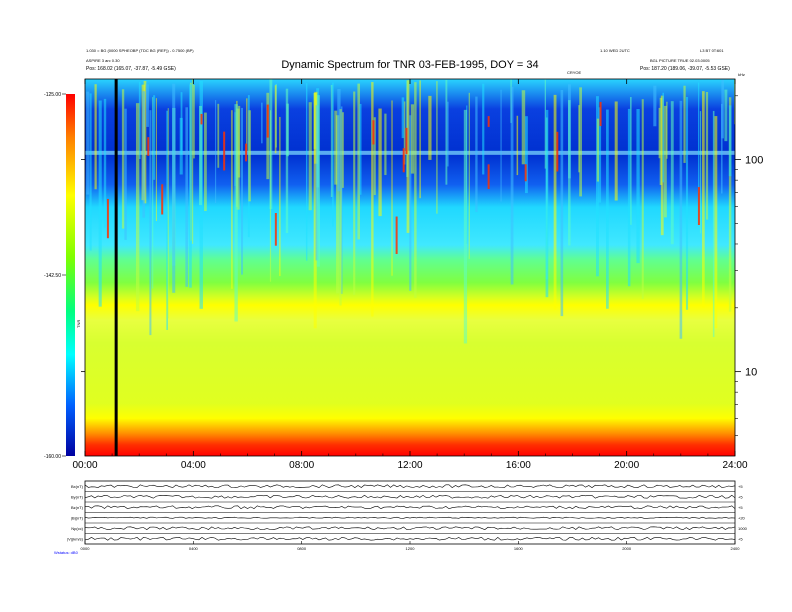  I want to click on units-label: kHz, so click(741, 74).